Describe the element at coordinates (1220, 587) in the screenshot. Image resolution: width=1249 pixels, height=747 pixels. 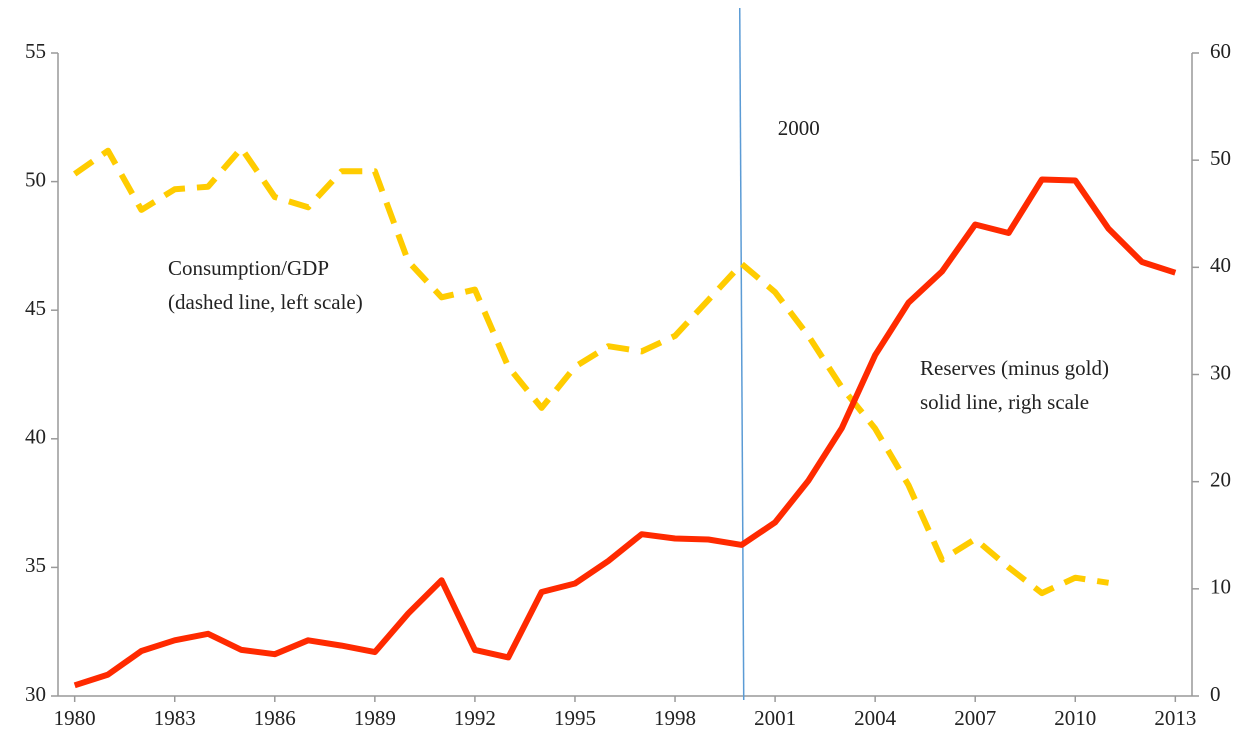
I see `y2-tick-label: 10` at that location.